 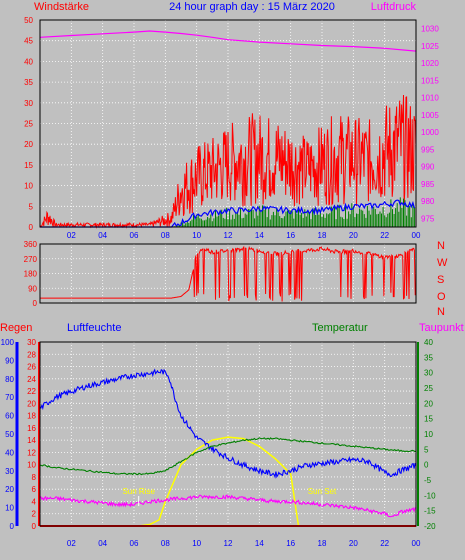 I want to click on p1-left-tick: 25, so click(x=28, y=124).